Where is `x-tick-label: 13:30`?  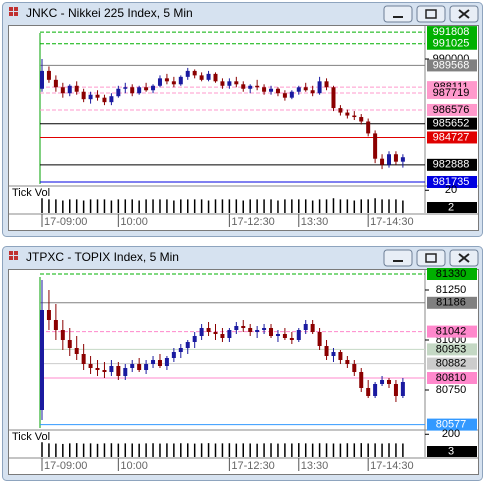 x-tick-label: 13:30 is located at coordinates (315, 222).